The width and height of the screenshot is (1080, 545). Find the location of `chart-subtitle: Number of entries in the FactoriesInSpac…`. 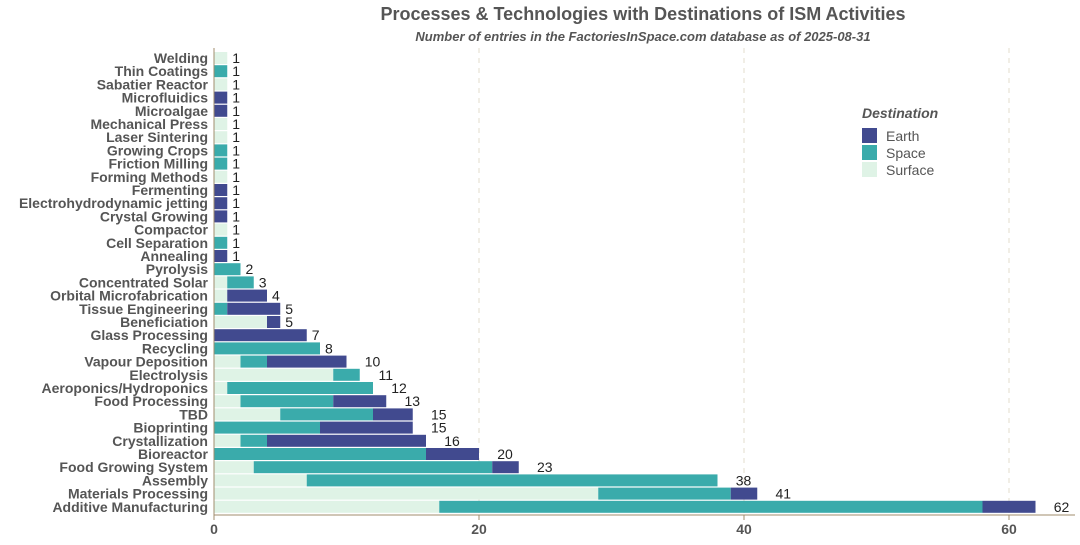

chart-subtitle: Number of entries in the FactoriesInSpac… is located at coordinates (642, 36).